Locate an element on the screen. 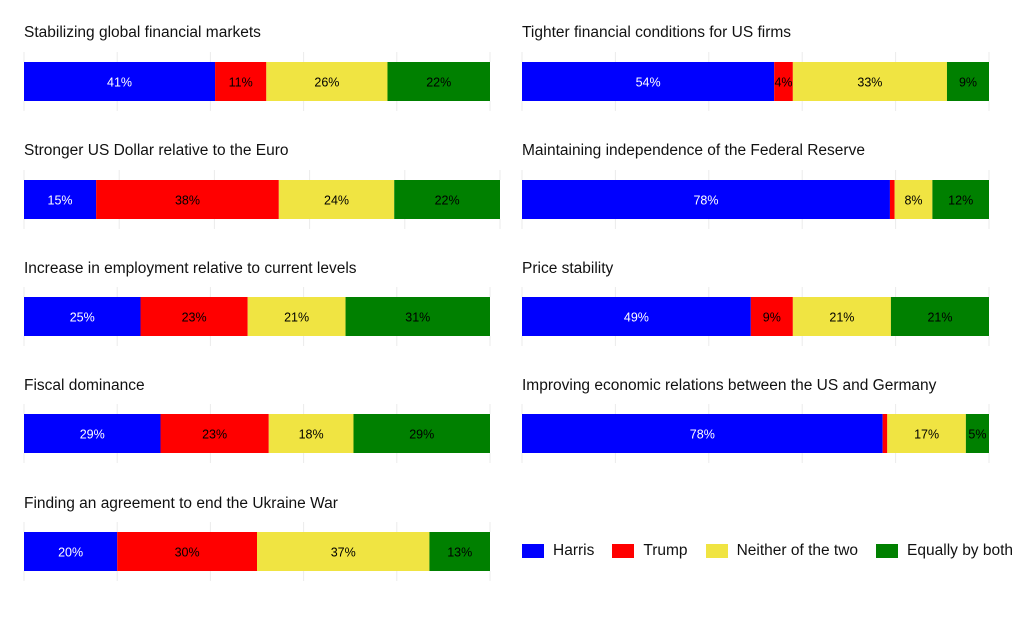 This screenshot has height=620, width=1024. data-label-trump: 4% is located at coordinates (783, 83).